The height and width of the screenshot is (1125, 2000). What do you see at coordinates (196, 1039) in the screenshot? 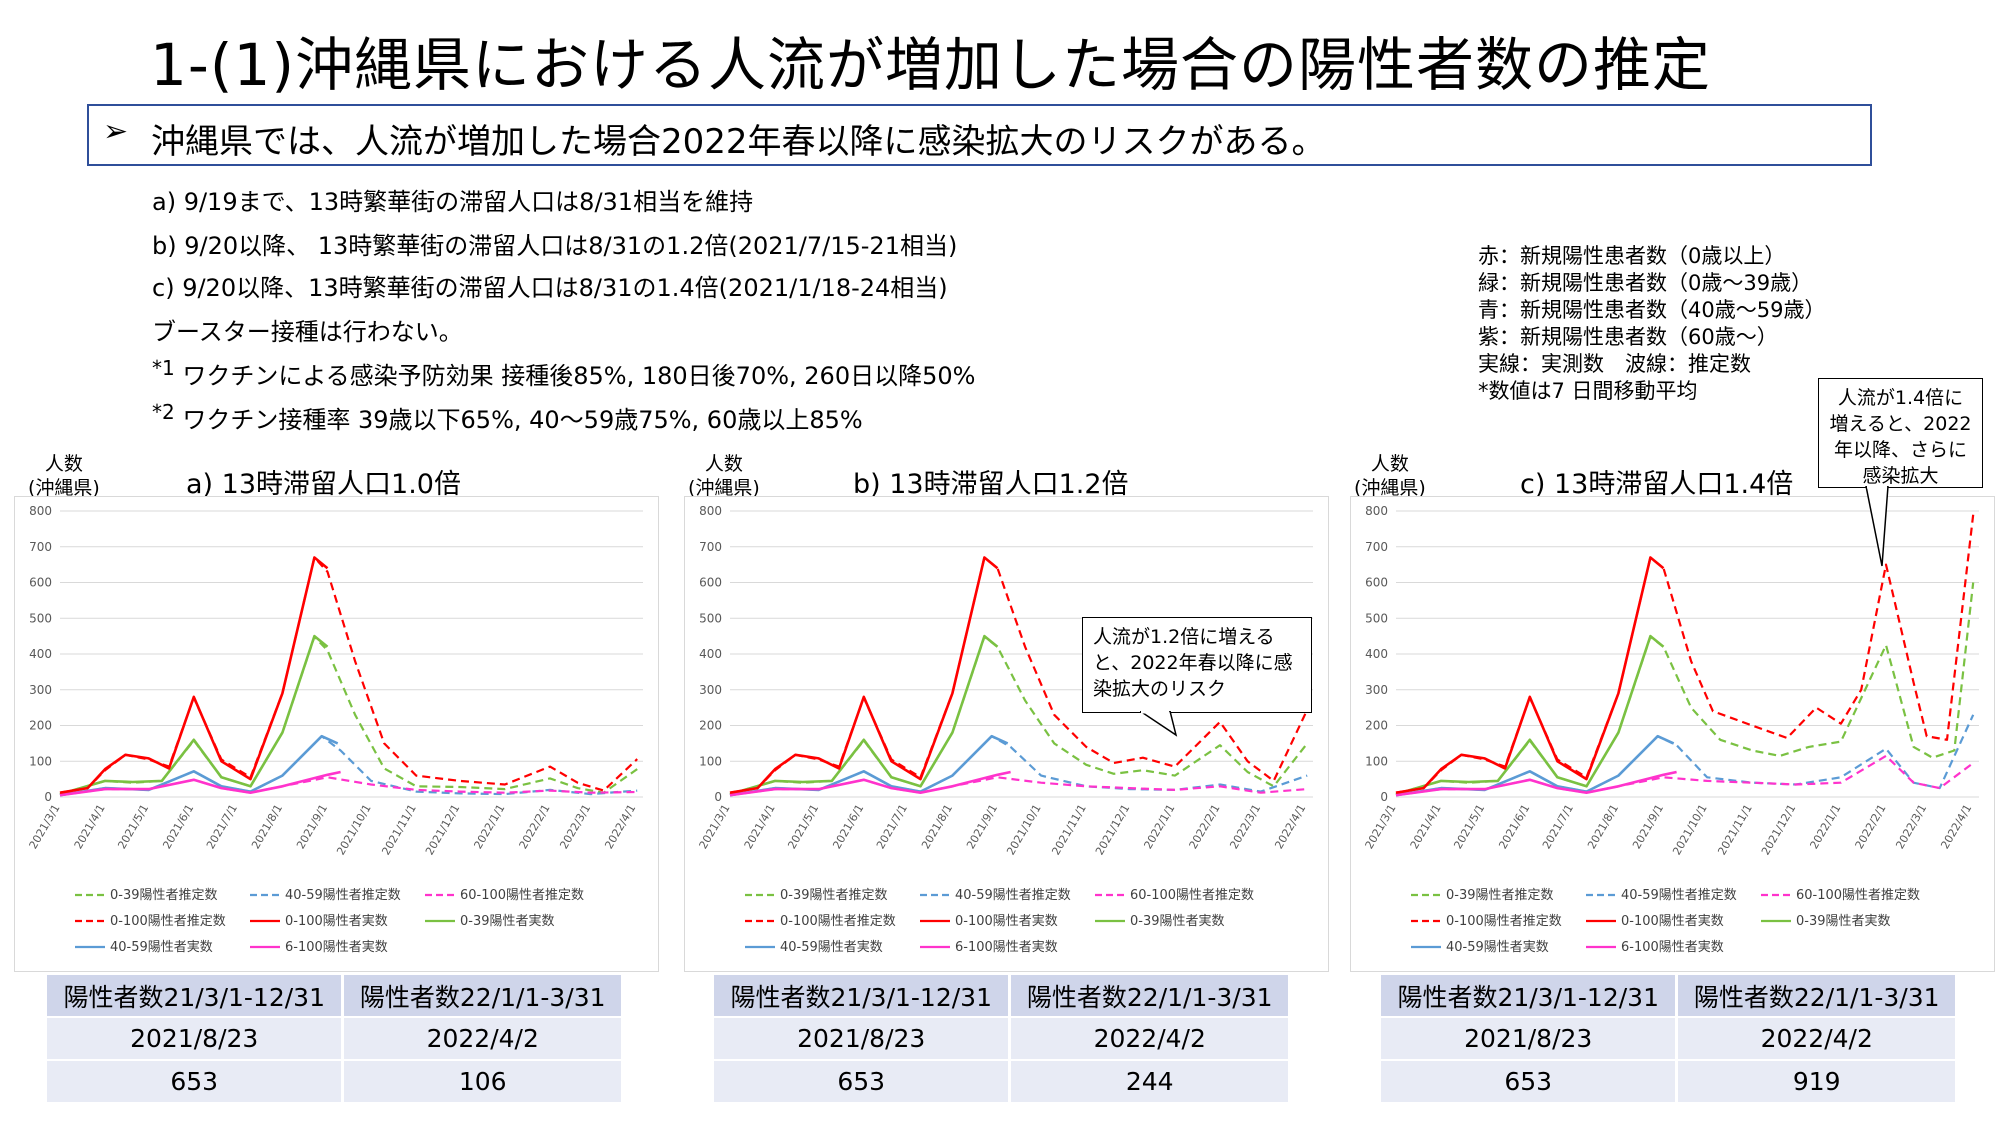
I see `table-cell: 2021/8/23` at bounding box center [196, 1039].